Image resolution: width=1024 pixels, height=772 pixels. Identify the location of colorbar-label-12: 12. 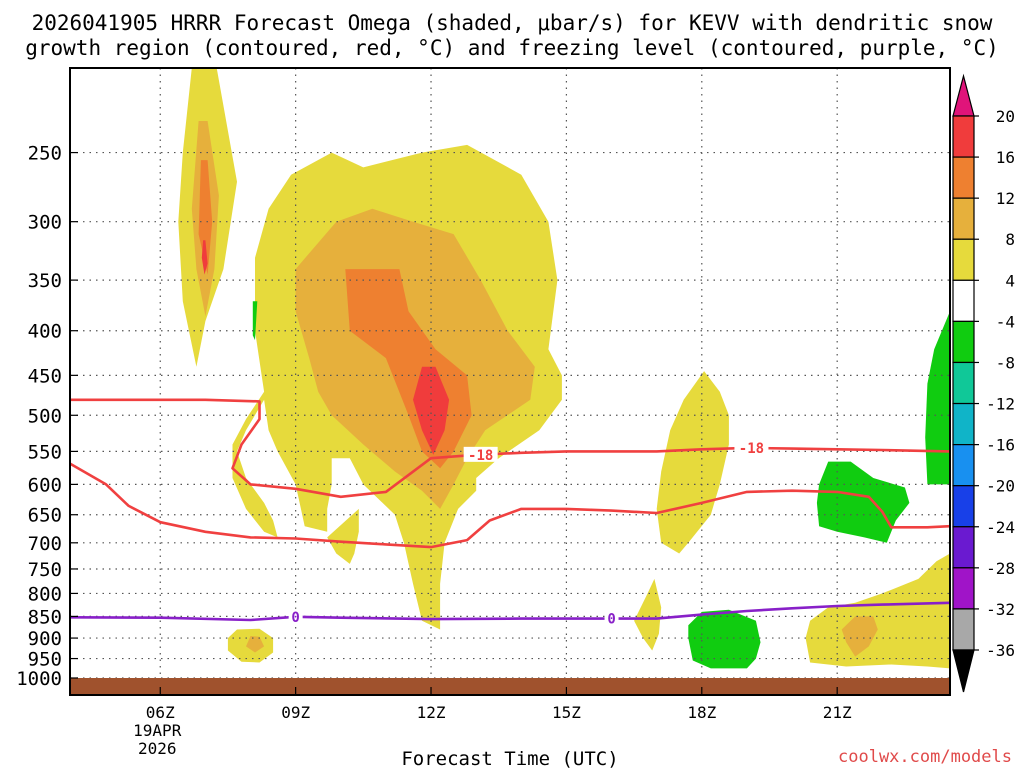
(1005, 198).